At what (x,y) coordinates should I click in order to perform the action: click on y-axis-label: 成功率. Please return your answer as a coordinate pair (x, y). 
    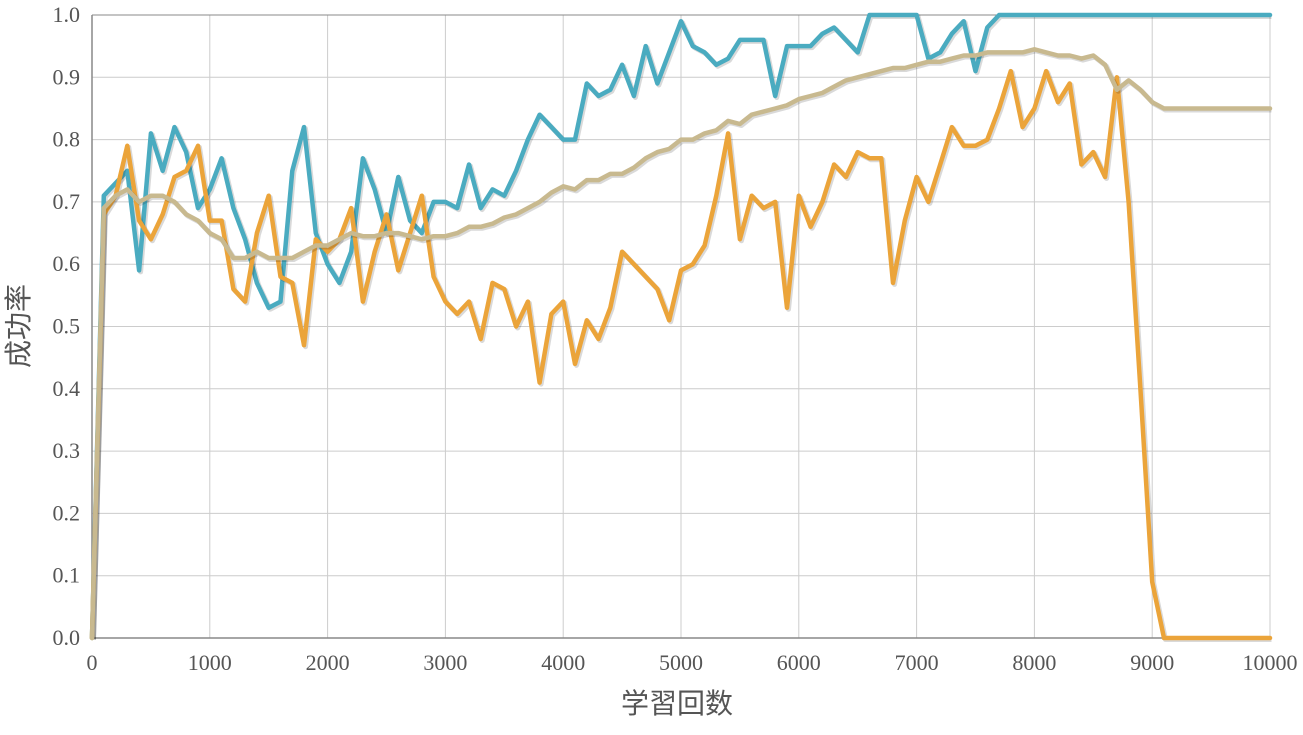
    Looking at the image, I should click on (18, 326).